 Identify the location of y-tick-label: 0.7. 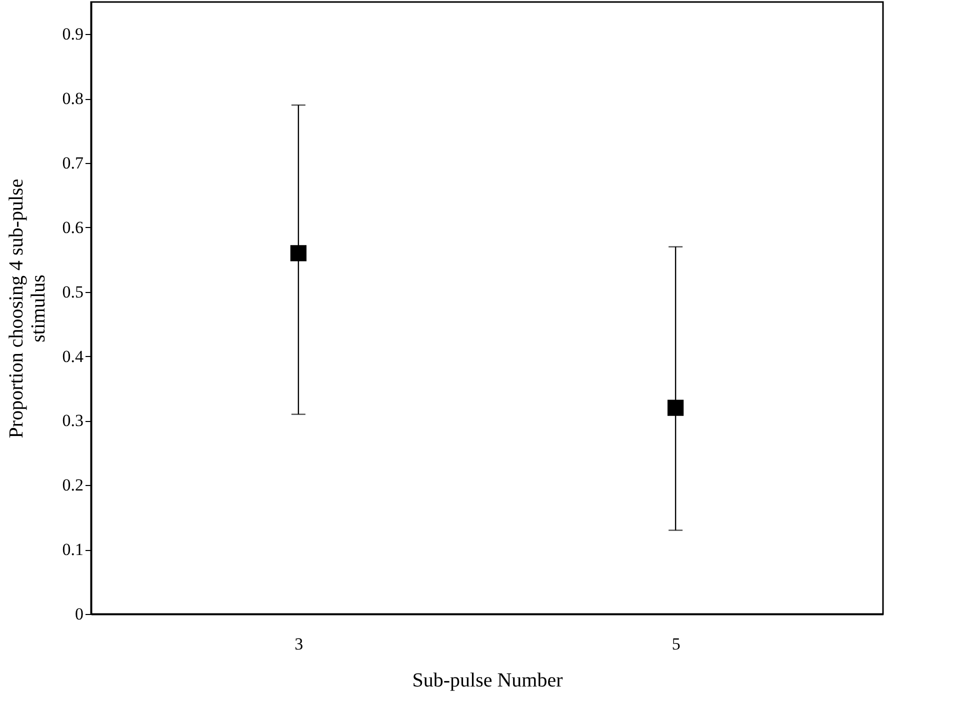
(73, 163).